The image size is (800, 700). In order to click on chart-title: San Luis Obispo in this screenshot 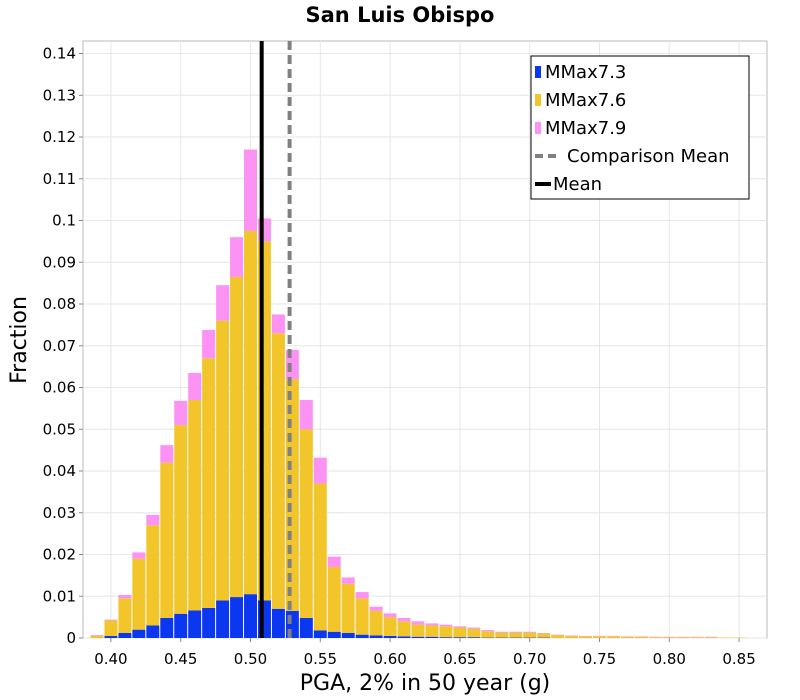, I will do `click(400, 15)`.